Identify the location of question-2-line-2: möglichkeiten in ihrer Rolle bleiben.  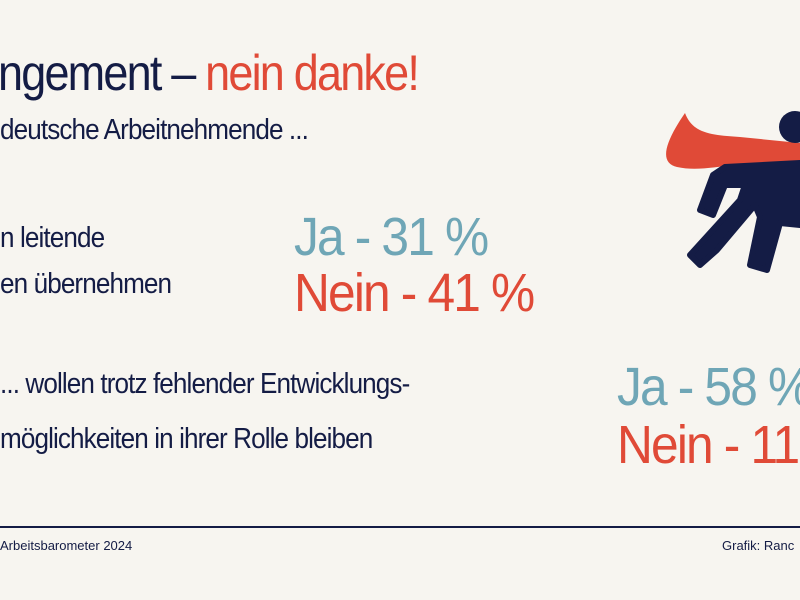
(186, 439).